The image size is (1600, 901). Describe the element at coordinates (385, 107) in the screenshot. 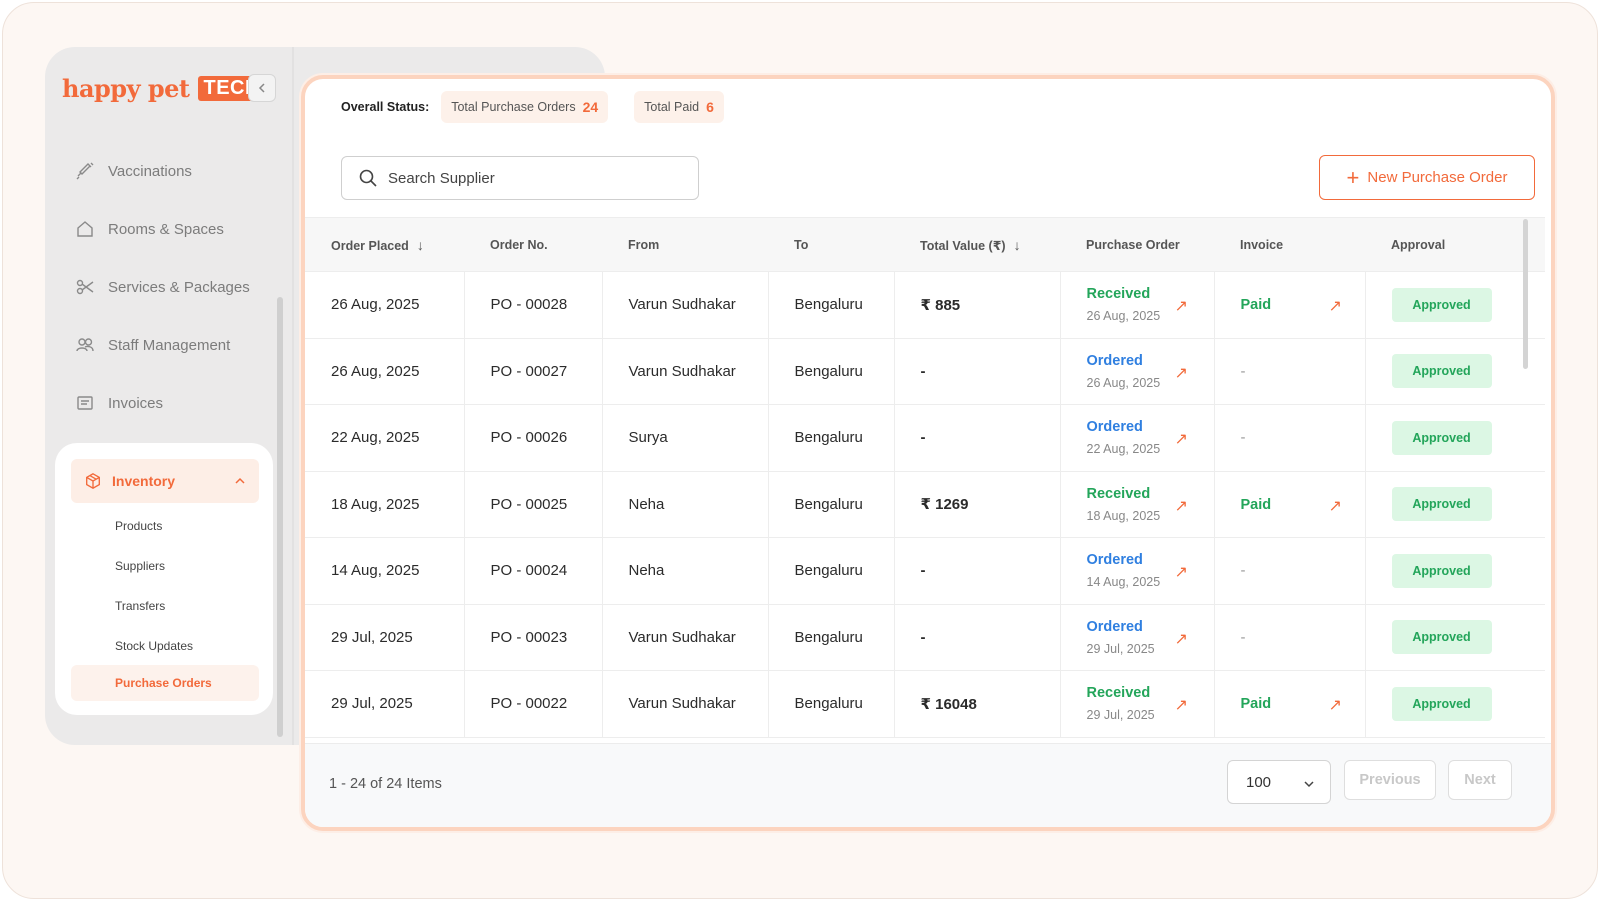

I see `overall-status-label: Overall Status:` at that location.